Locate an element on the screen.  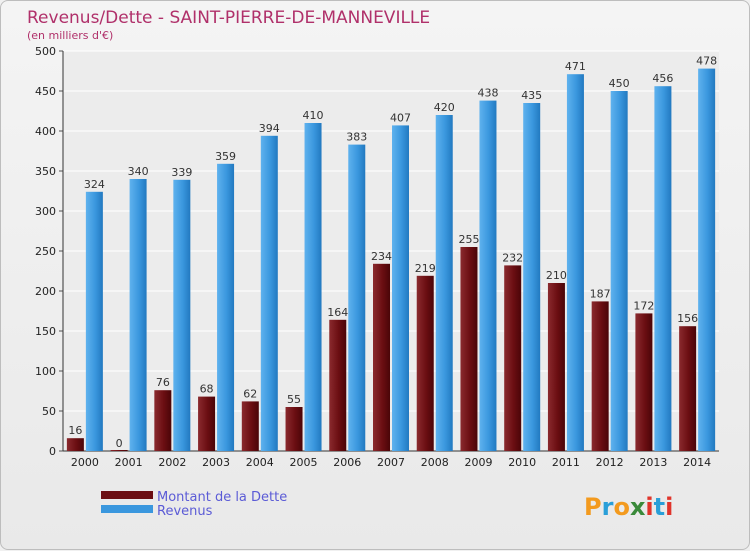
x-tick-label: 2008 is located at coordinates (435, 462).